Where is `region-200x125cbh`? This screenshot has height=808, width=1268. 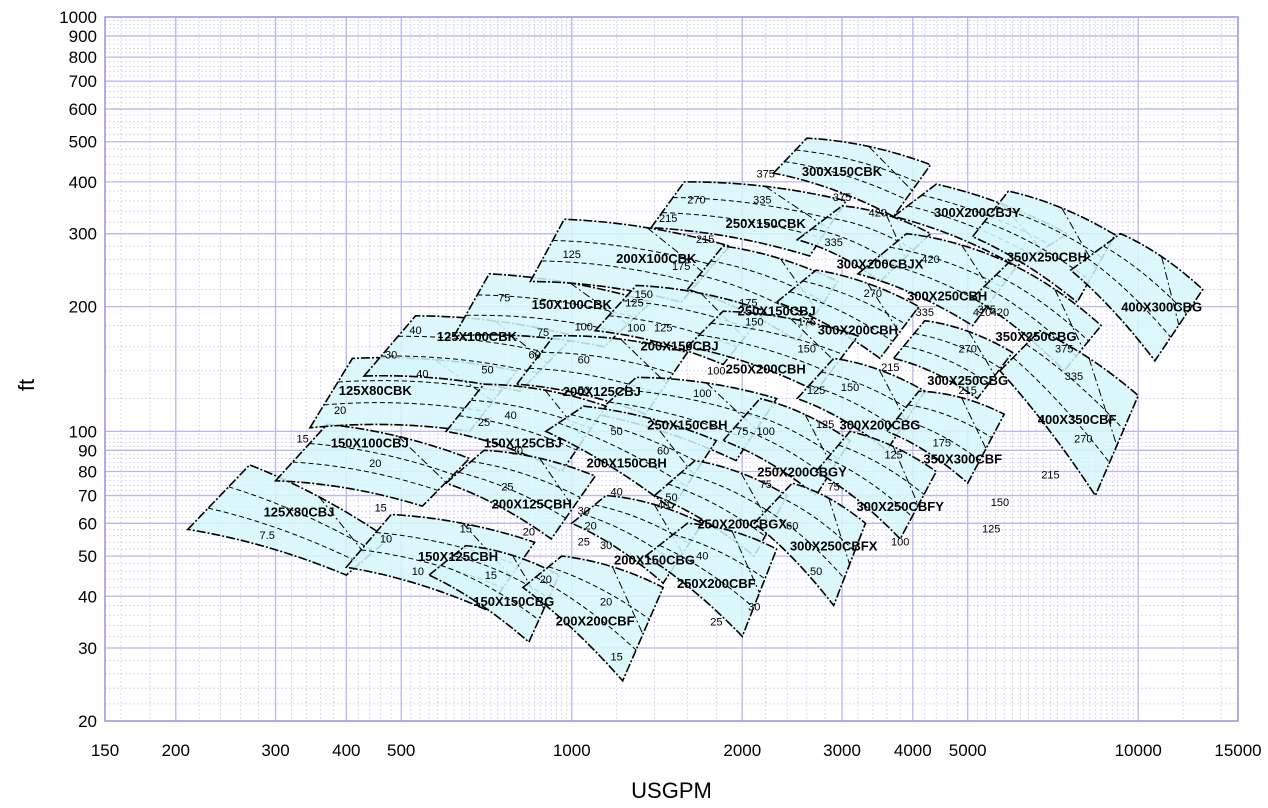 region-200x125cbh is located at coordinates (520, 495).